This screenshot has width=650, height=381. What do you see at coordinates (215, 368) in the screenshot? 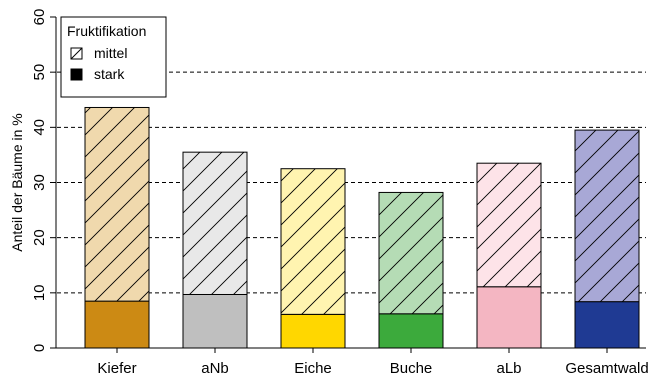
I see `x-tick-label: aNb` at bounding box center [215, 368].